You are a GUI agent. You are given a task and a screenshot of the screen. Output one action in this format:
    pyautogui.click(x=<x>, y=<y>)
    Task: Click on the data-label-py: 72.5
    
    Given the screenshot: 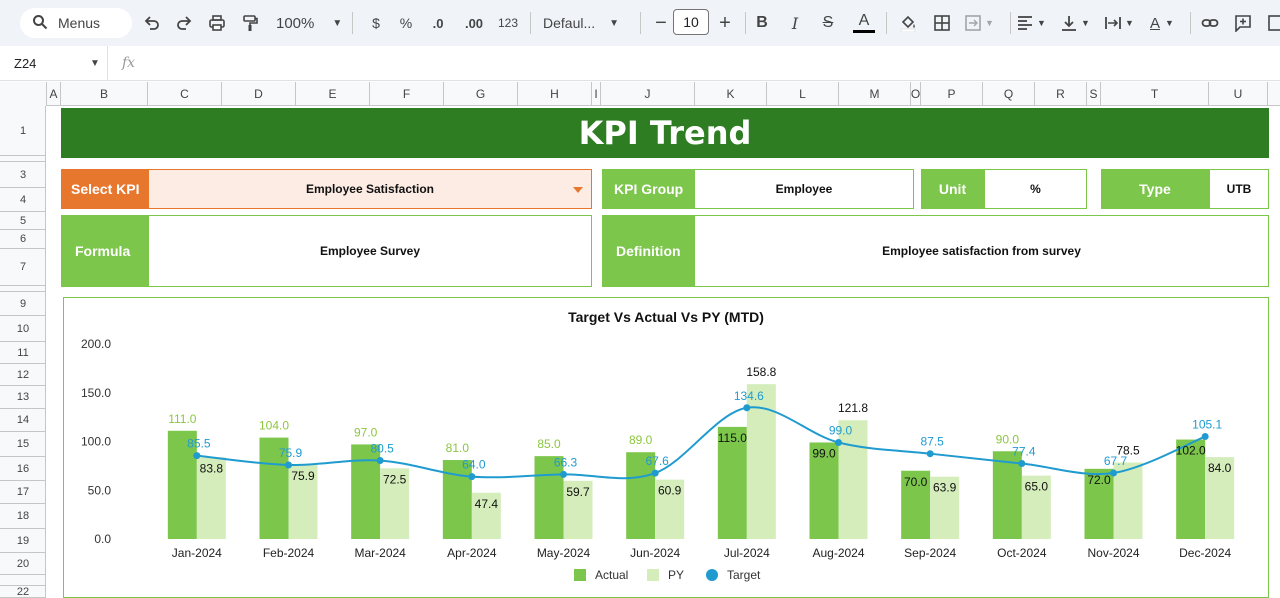 What is the action you would take?
    pyautogui.click(x=395, y=479)
    